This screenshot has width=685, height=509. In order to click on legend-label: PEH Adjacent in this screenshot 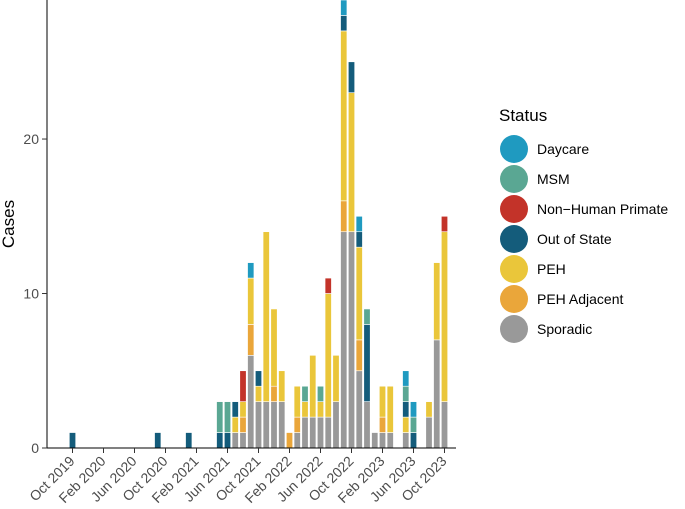, I will do `click(580, 299)`.